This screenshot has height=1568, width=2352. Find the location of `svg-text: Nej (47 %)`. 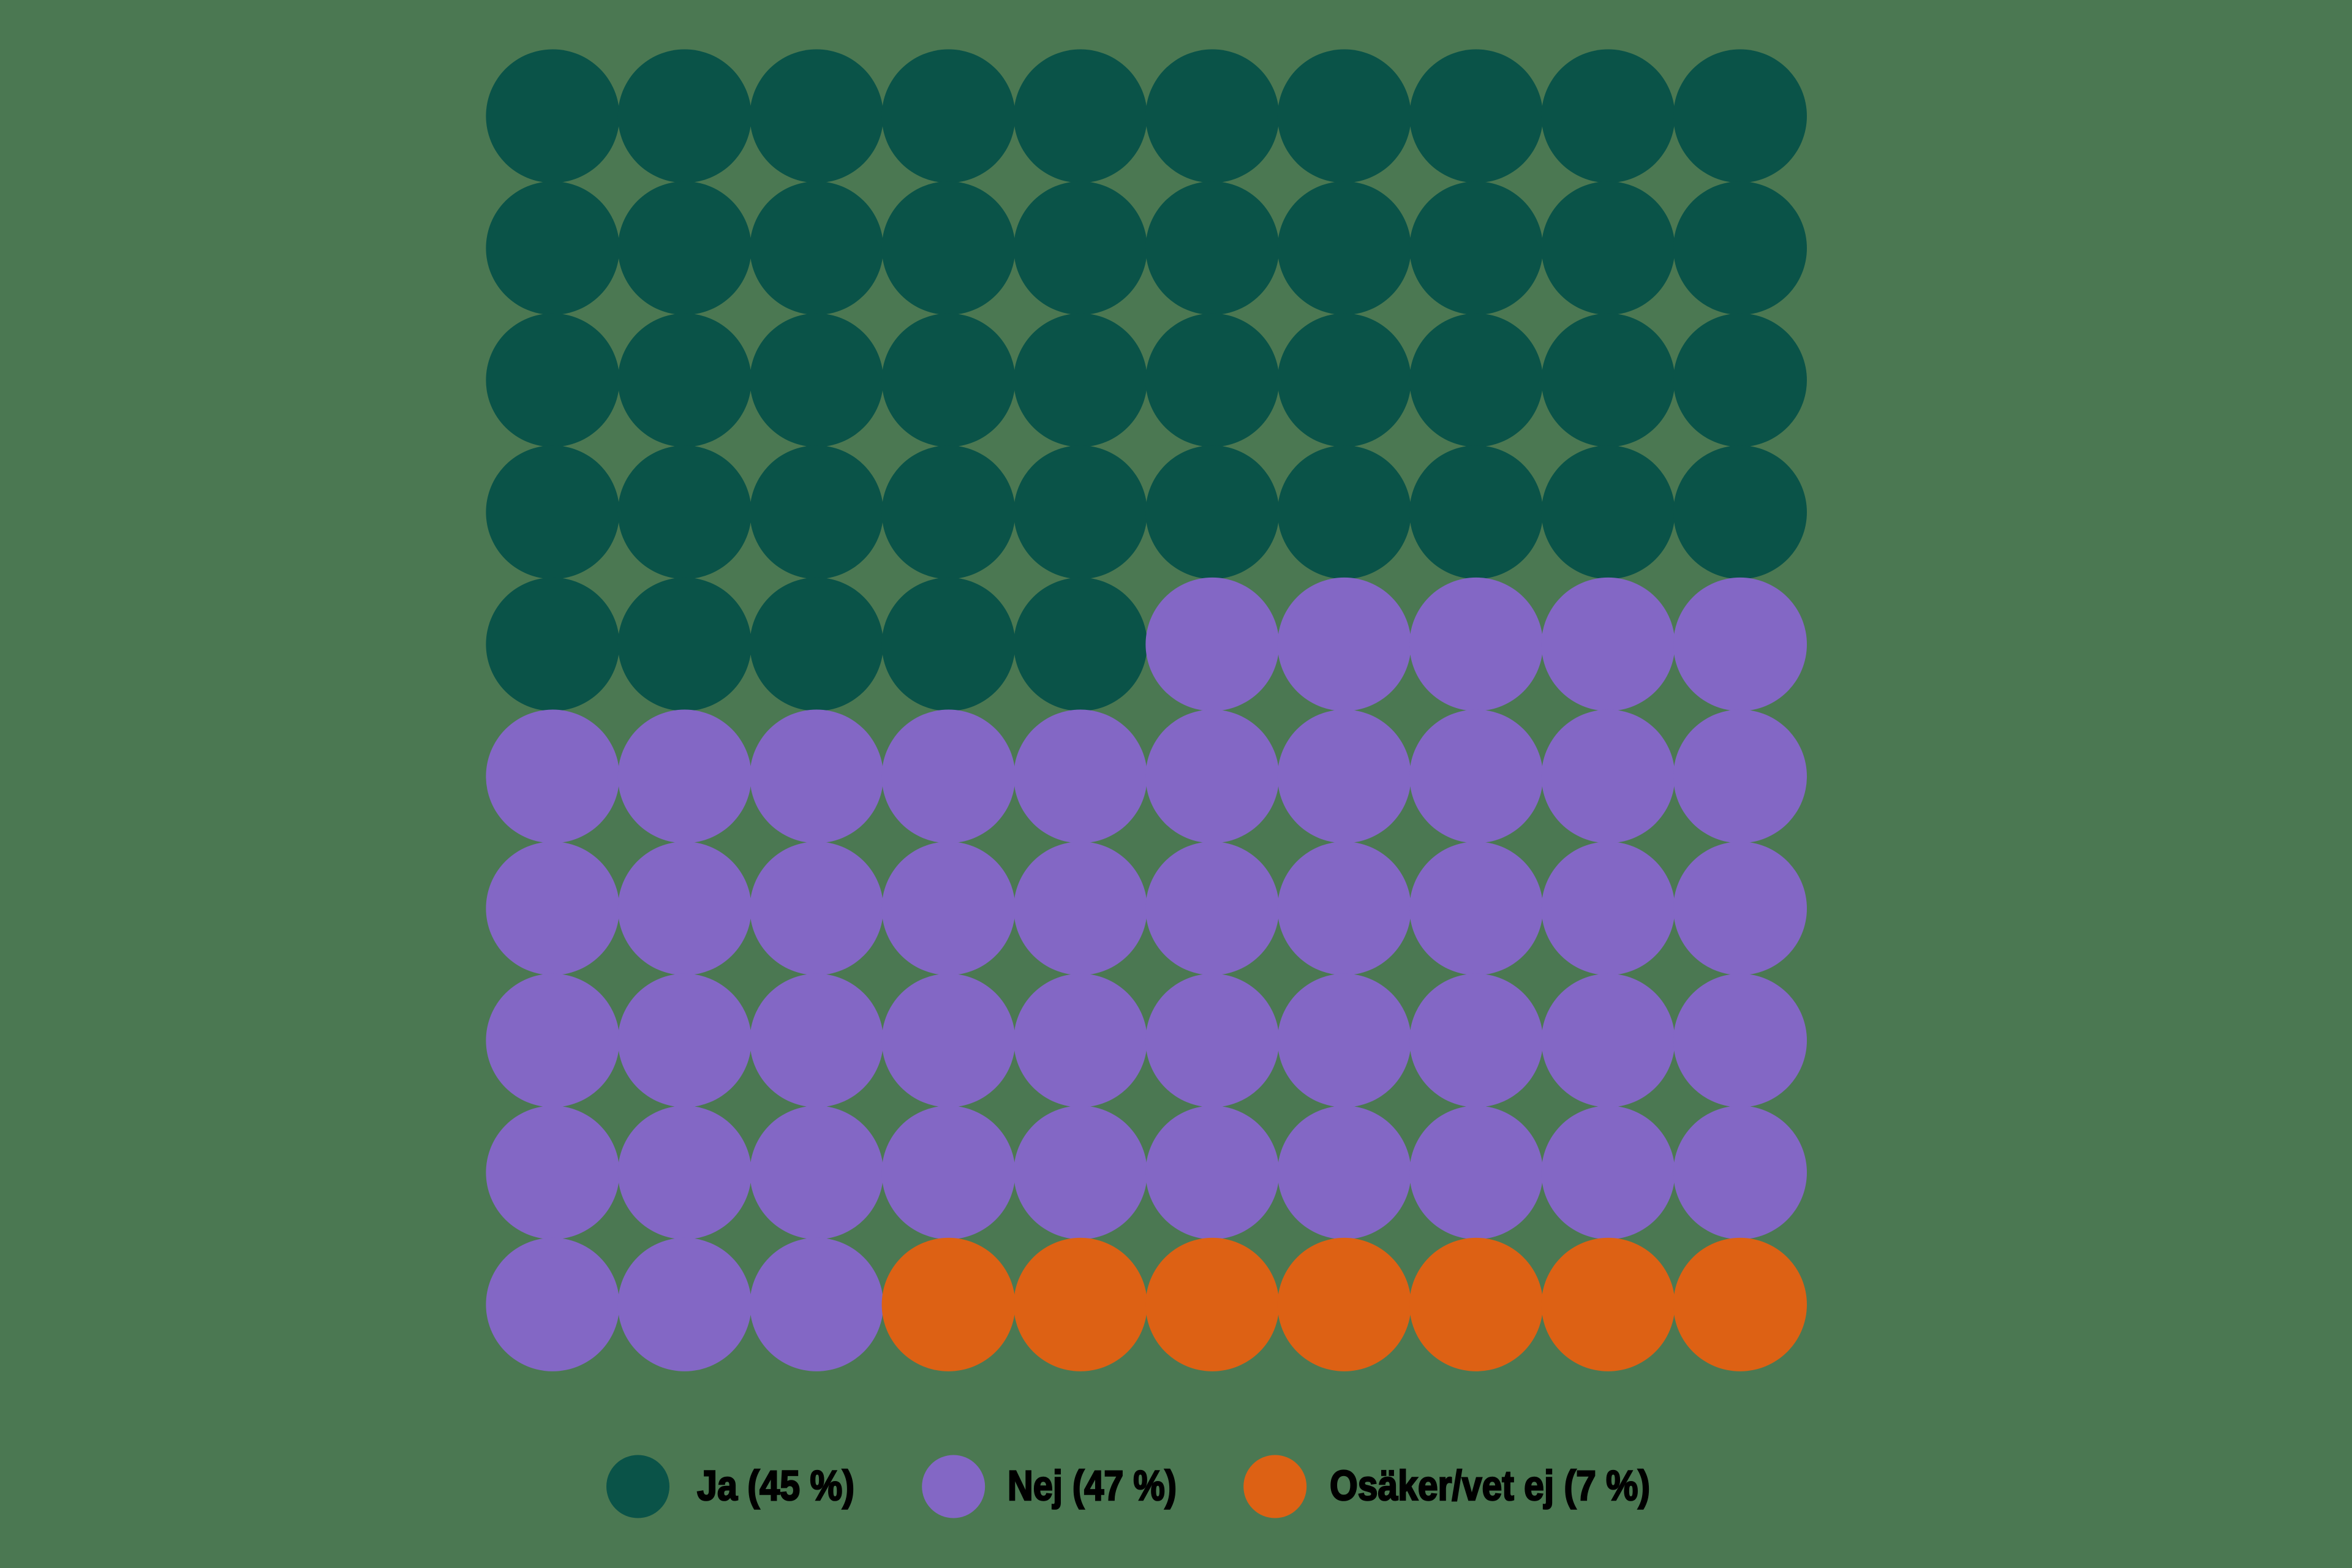

svg-text: Nej (47 %) is located at coordinates (1093, 1486).